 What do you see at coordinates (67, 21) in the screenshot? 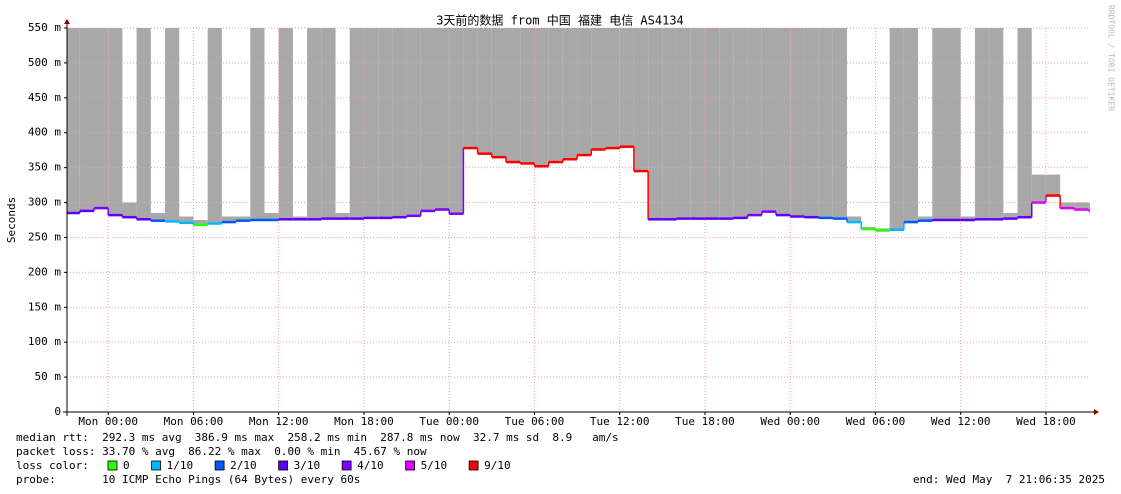
I see `y-axis-arrow` at bounding box center [67, 21].